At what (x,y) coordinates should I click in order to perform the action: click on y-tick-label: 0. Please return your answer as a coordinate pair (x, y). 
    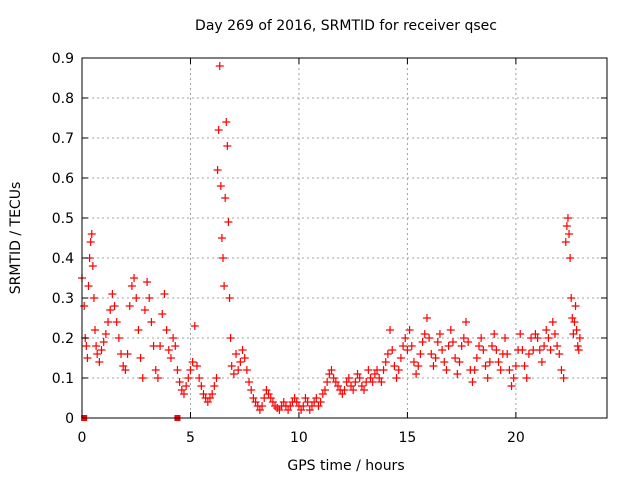
    Looking at the image, I should click on (69, 419).